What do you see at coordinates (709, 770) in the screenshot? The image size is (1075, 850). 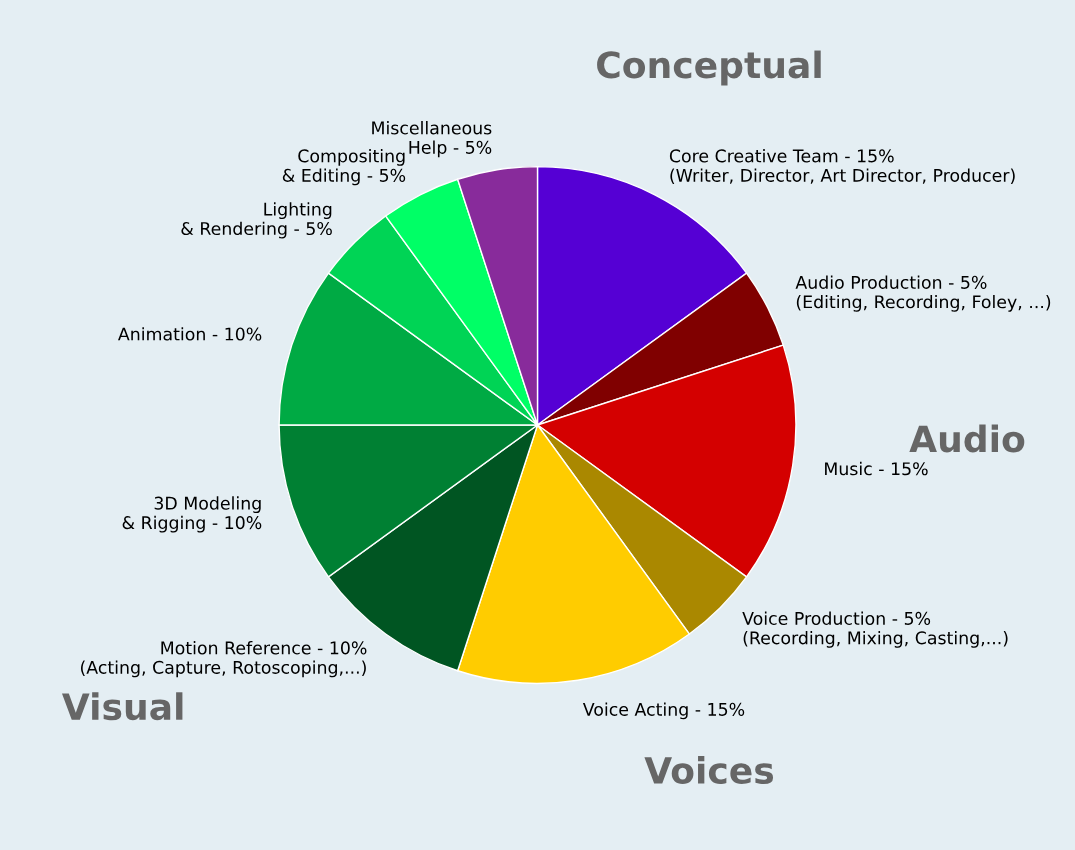 I see `text: Voices` at bounding box center [709, 770].